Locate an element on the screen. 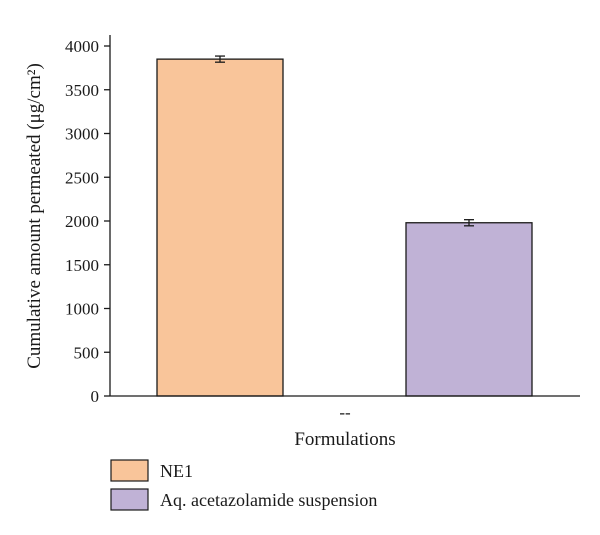 This screenshot has height=535, width=600. x-tick-label: -- is located at coordinates (345, 412).